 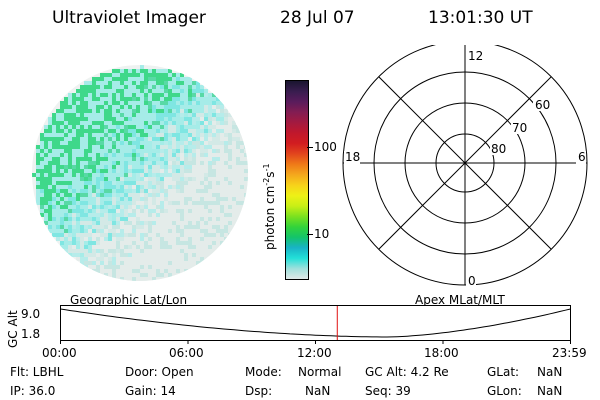 I want to click on status-mode-value: Normal, so click(x=320, y=372).